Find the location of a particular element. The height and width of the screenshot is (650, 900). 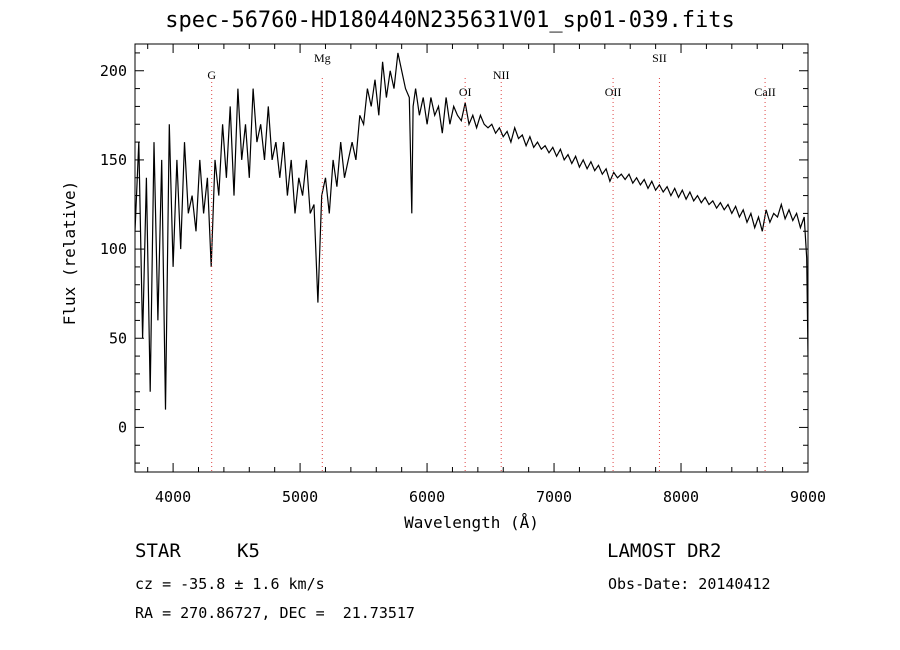

survey-name: LAMOST DR2 is located at coordinates (664, 551).